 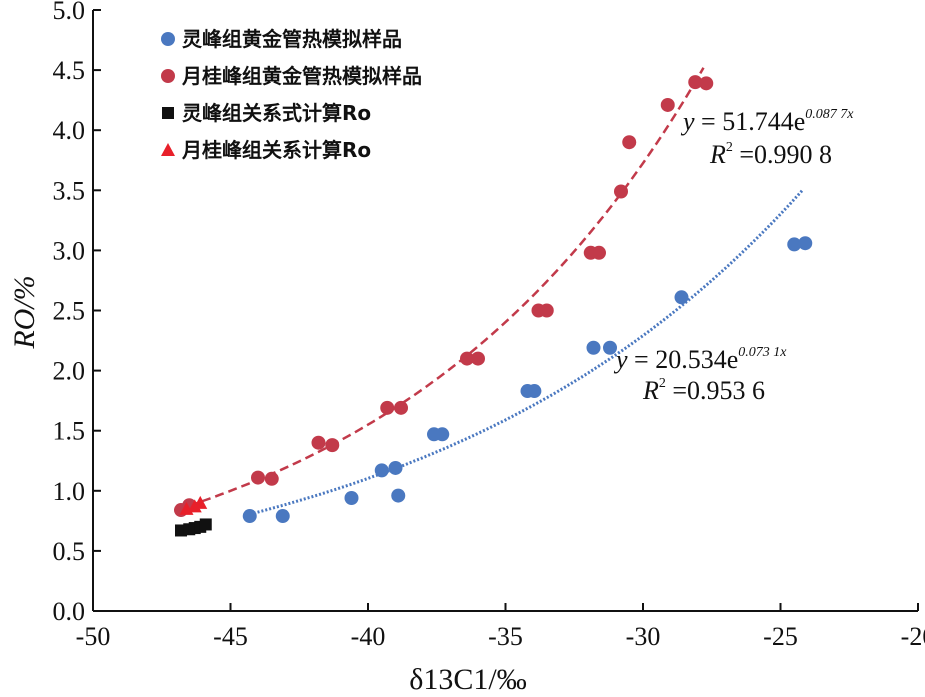 I want to click on y-tick-label: 0.5, so click(x=69, y=551).